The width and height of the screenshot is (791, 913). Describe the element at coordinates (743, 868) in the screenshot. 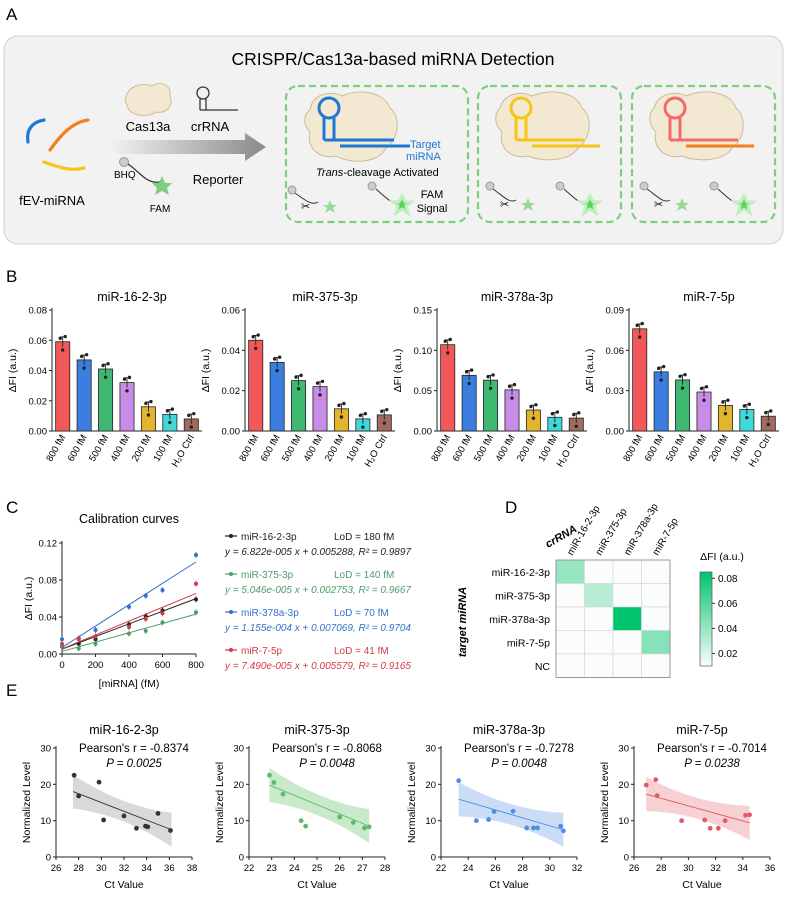

I see `x-tick-label: 34` at that location.